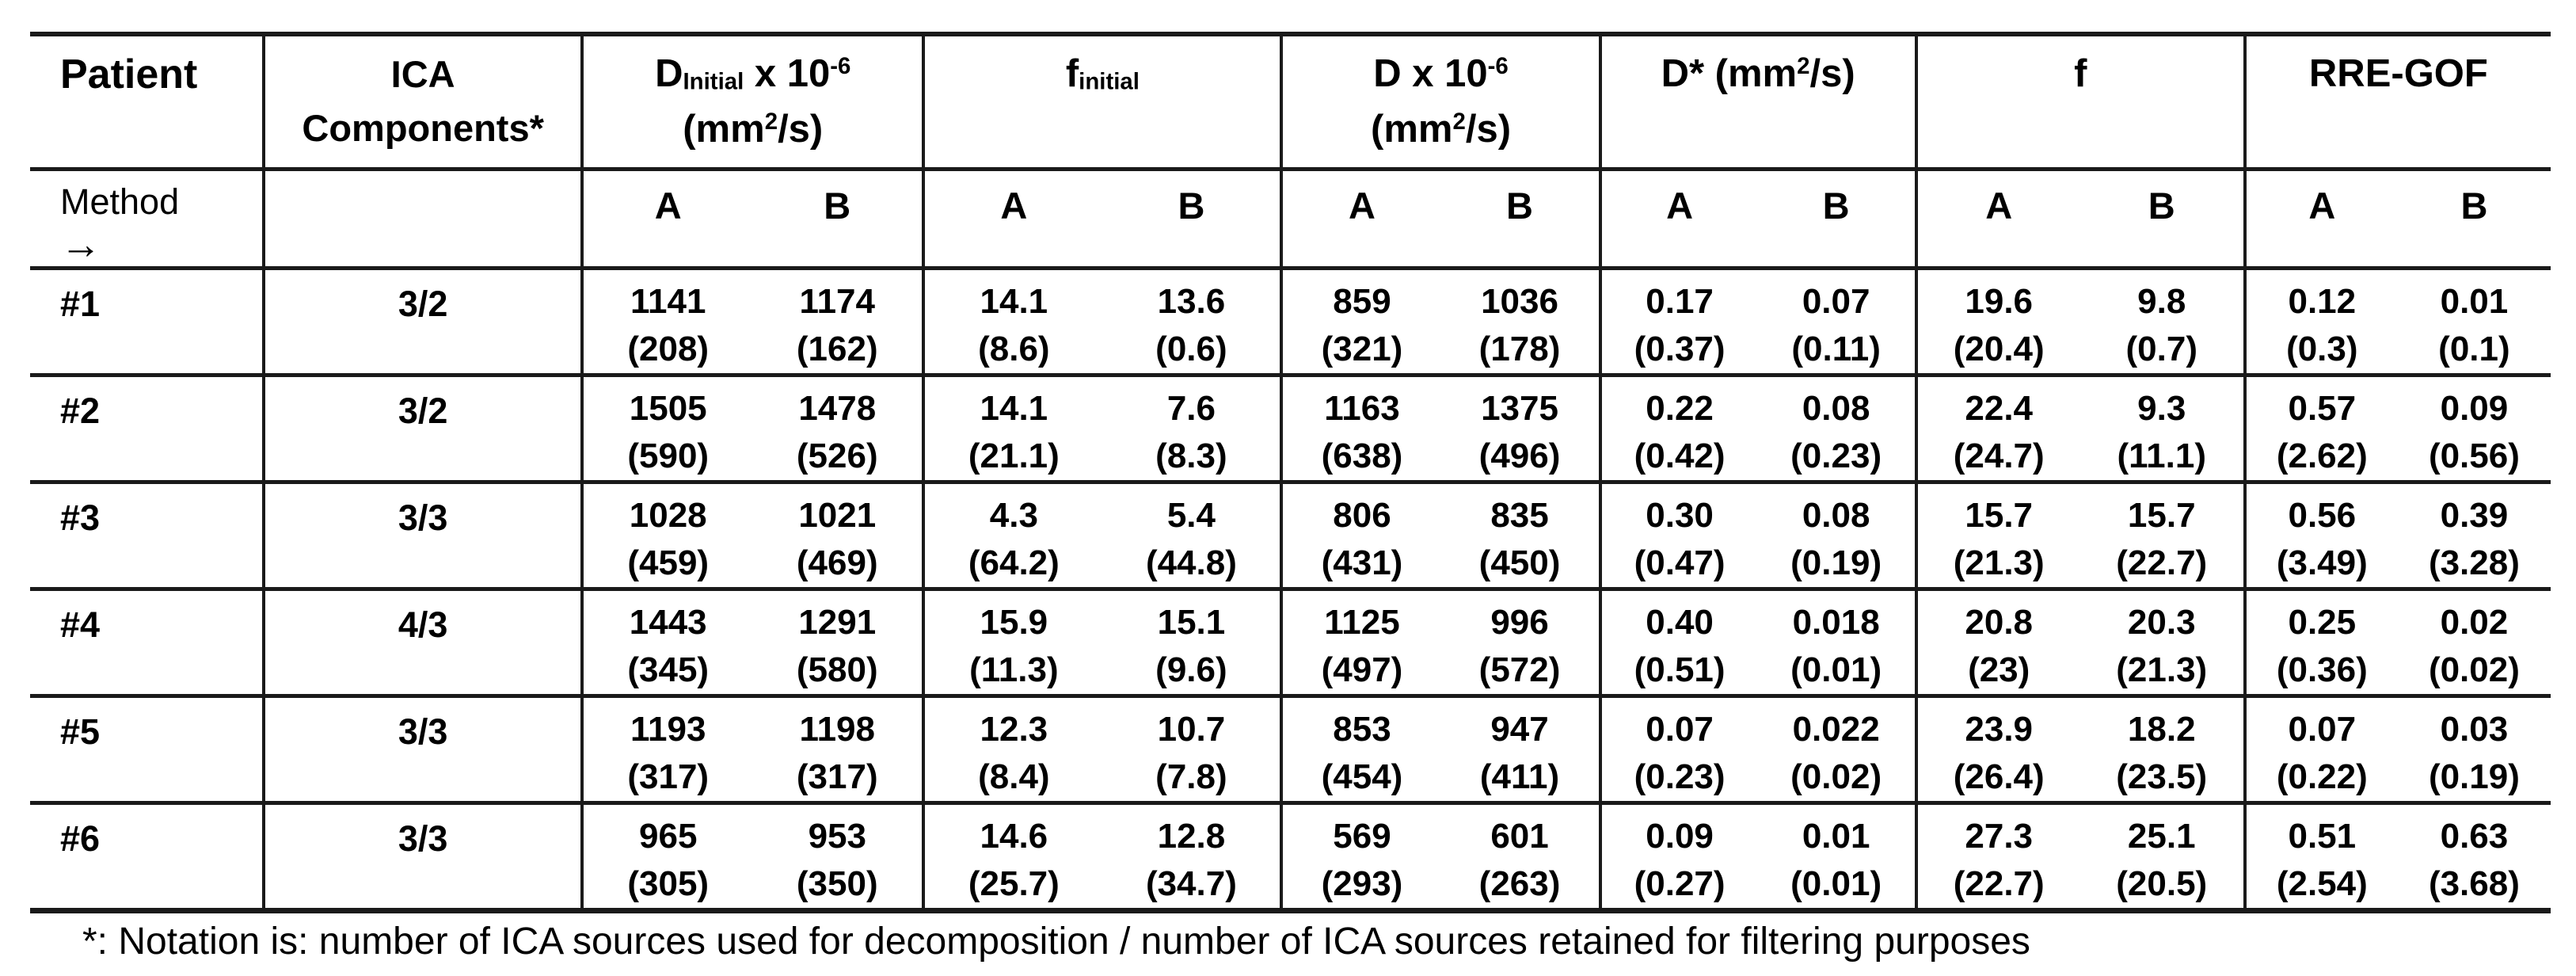 The width and height of the screenshot is (2576, 976). What do you see at coordinates (2162, 776) in the screenshot?
I see `cell-sd-value: (23.5)` at bounding box center [2162, 776].